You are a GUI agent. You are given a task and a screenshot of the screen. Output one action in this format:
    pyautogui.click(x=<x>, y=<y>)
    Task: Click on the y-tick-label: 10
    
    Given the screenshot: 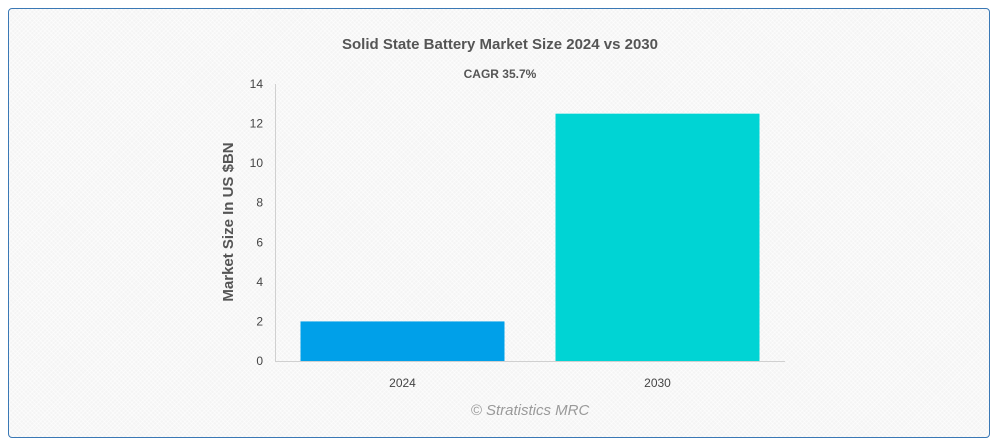 What is the action you would take?
    pyautogui.click(x=257, y=163)
    